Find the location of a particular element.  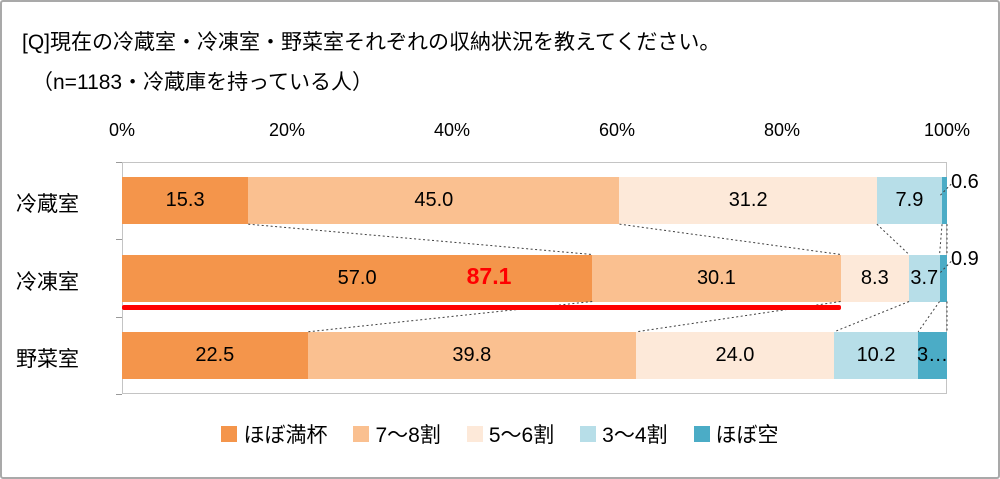

x-tick-label: 20% is located at coordinates (287, 130).